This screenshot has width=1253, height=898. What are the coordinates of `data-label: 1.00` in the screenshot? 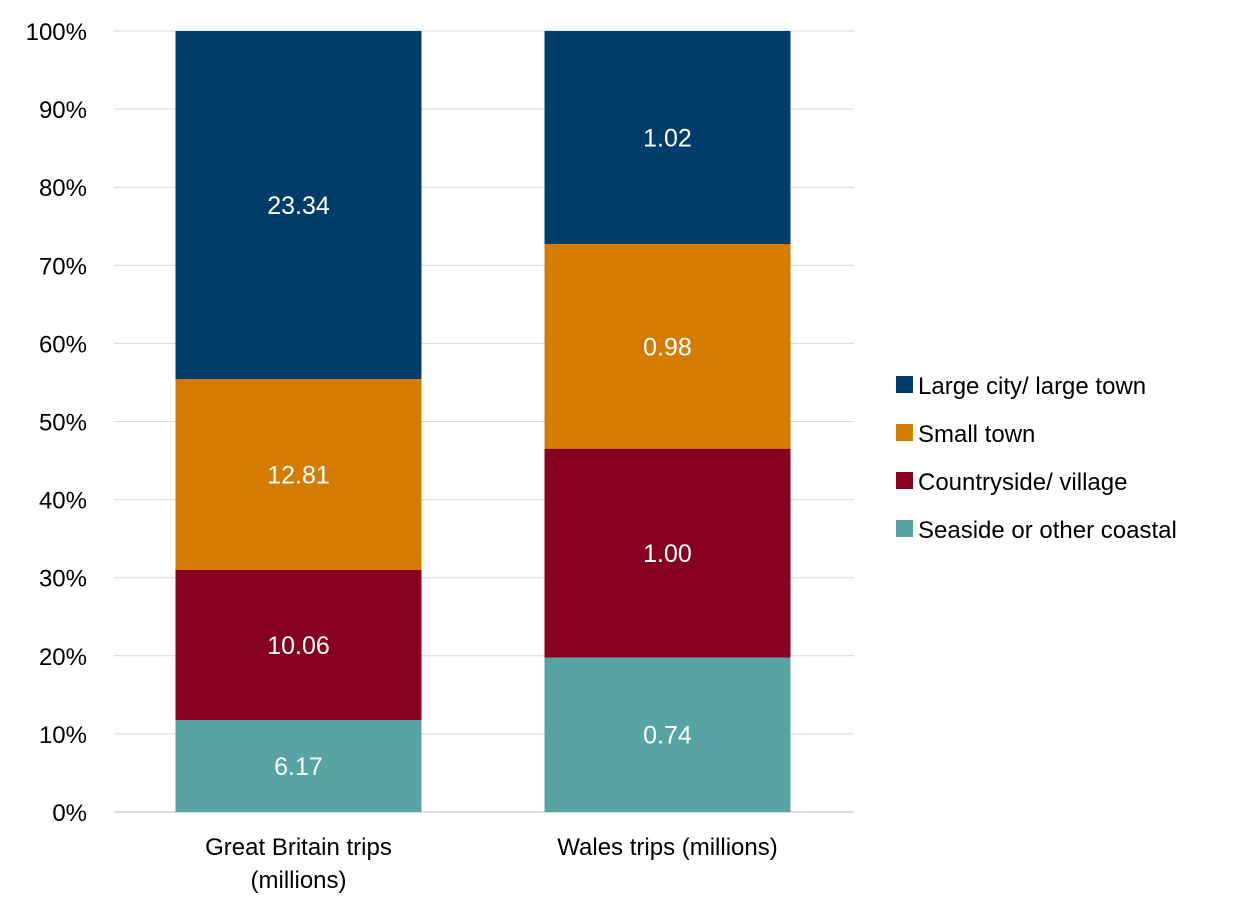 It's located at (667, 554).